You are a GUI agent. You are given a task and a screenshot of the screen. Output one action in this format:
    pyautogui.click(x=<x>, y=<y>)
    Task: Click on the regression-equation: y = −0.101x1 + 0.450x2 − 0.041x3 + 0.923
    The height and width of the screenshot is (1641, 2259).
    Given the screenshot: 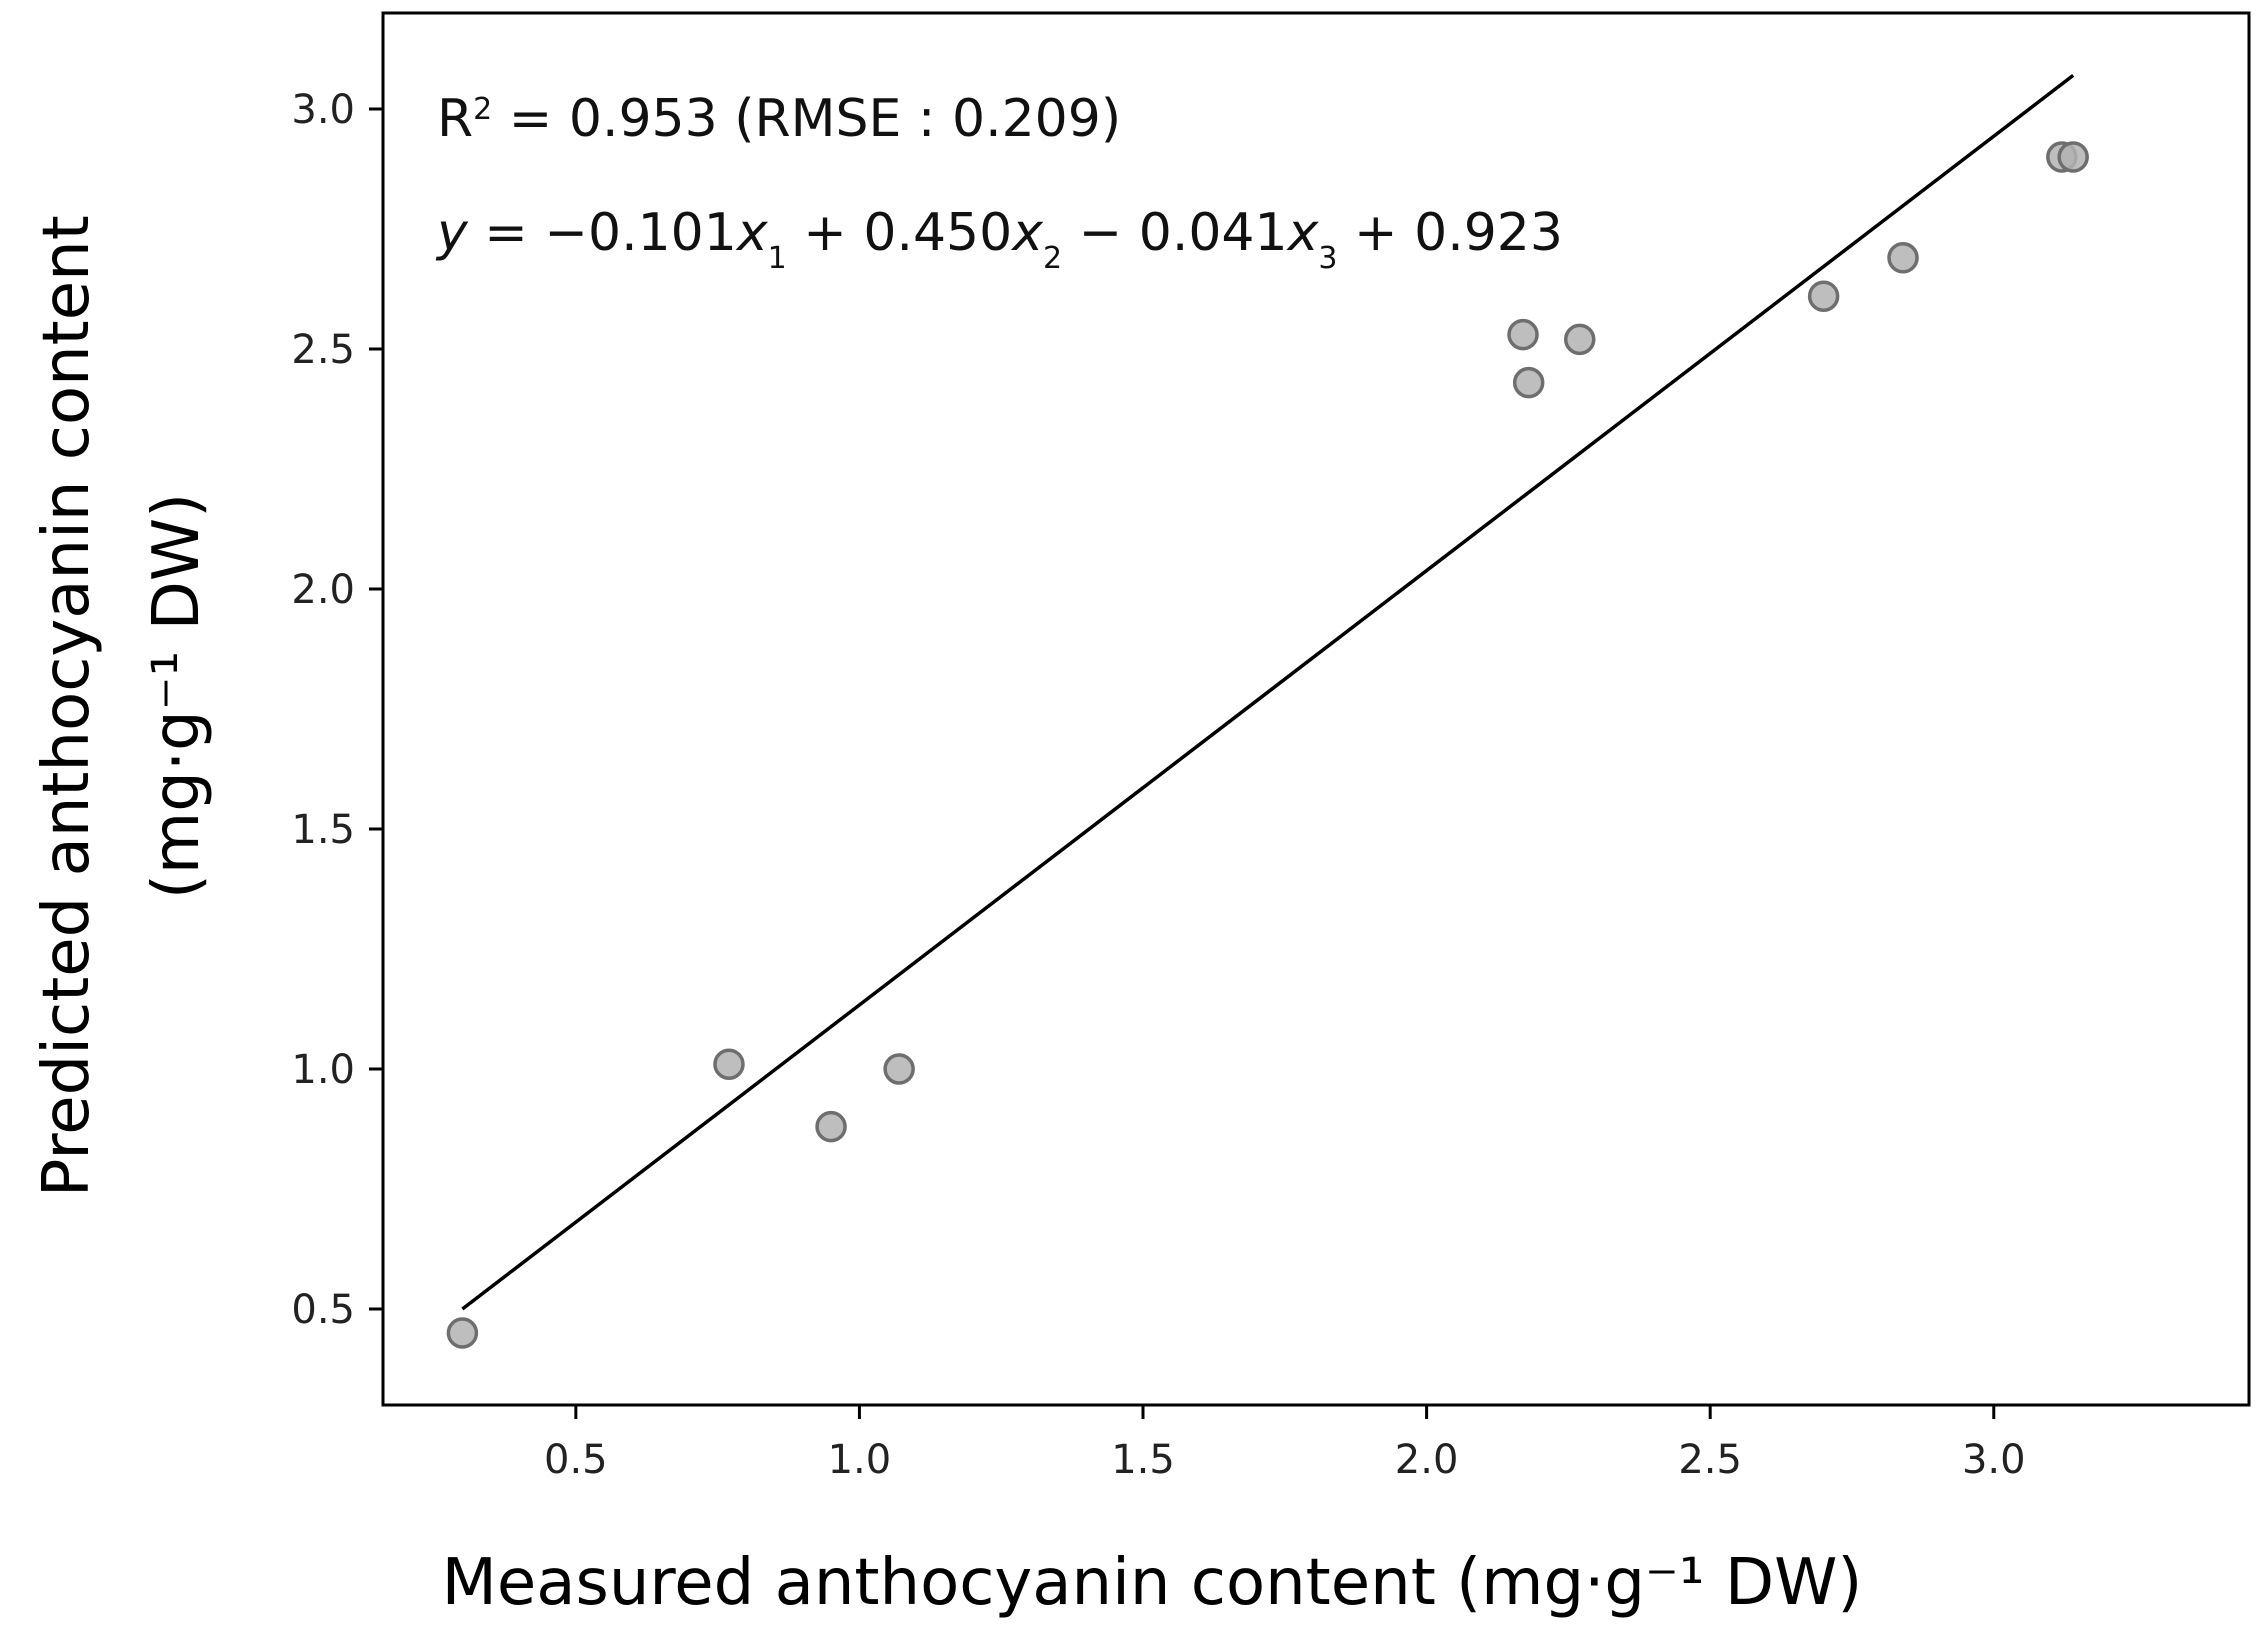 What is the action you would take?
    pyautogui.click(x=999, y=239)
    